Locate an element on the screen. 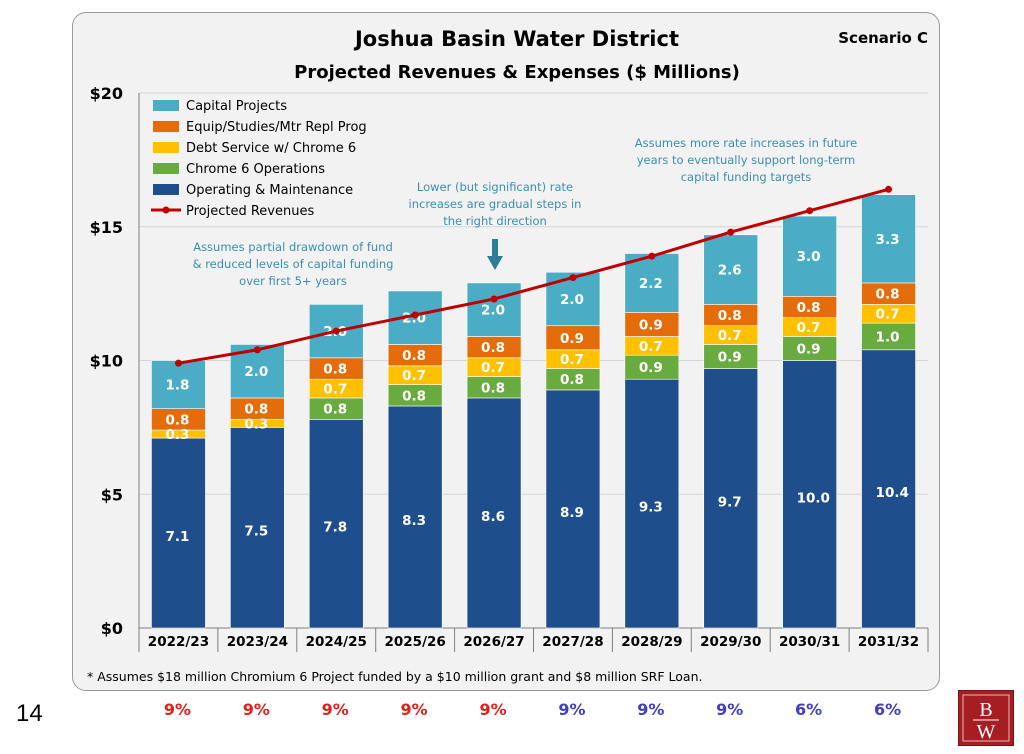 The image size is (1024, 754). bar-data-label: 1.8 is located at coordinates (177, 386).